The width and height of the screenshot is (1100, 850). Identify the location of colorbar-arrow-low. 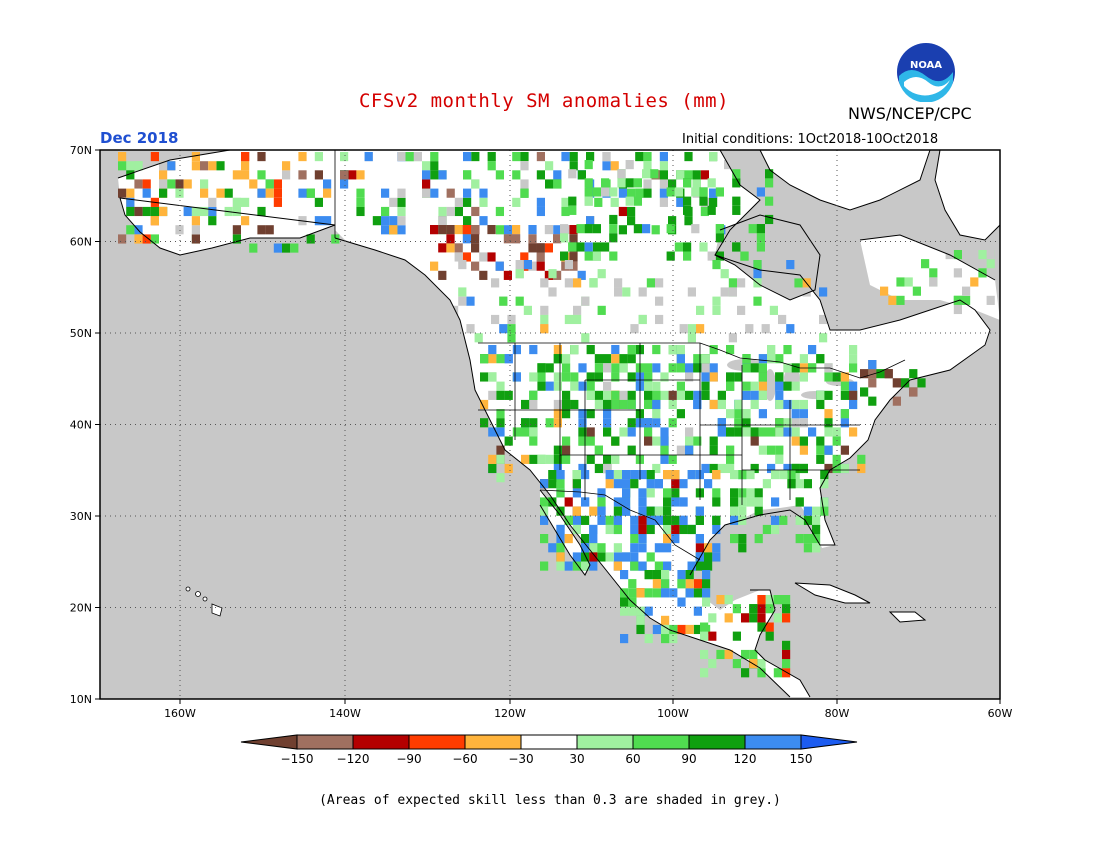
(269, 742).